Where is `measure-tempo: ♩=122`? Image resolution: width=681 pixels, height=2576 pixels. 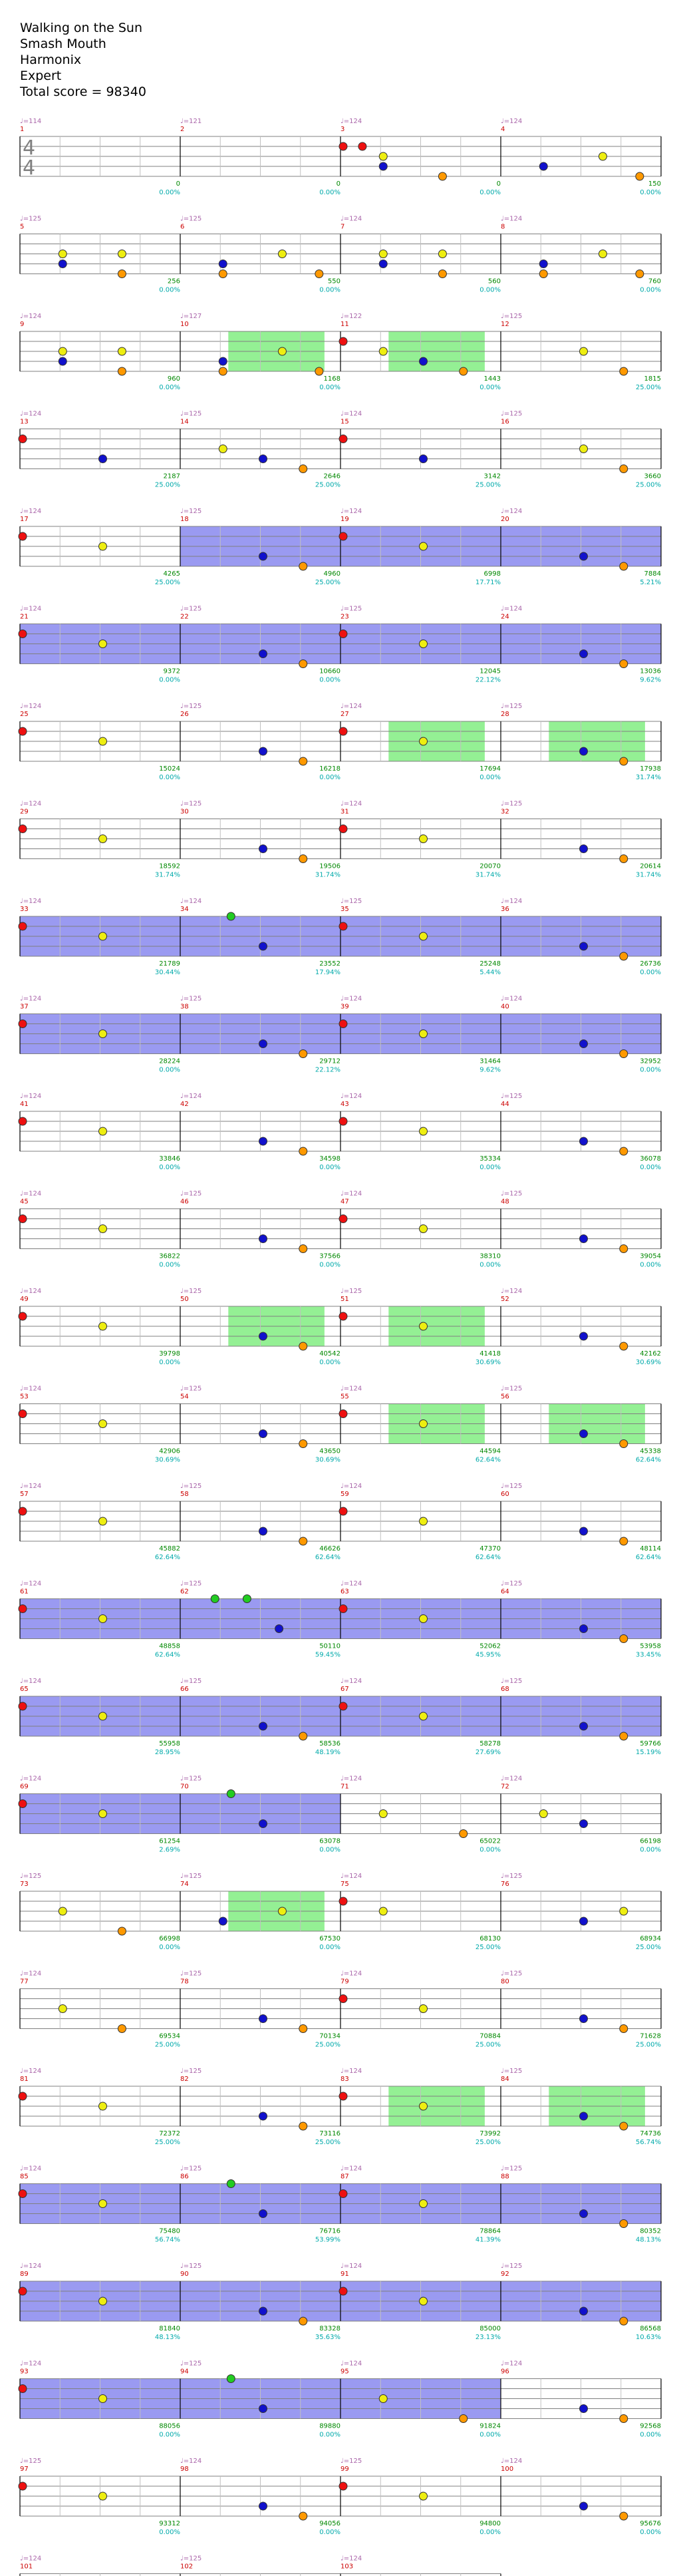 measure-tempo: ♩=122 is located at coordinates (351, 316).